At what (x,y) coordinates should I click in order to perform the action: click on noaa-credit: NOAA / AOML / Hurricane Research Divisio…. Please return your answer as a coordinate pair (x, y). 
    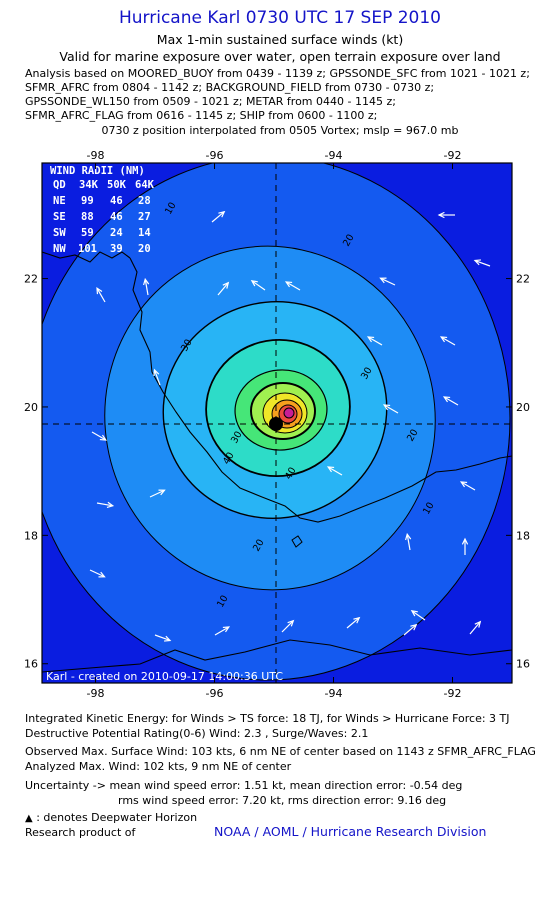
    Looking at the image, I should click on (350, 831).